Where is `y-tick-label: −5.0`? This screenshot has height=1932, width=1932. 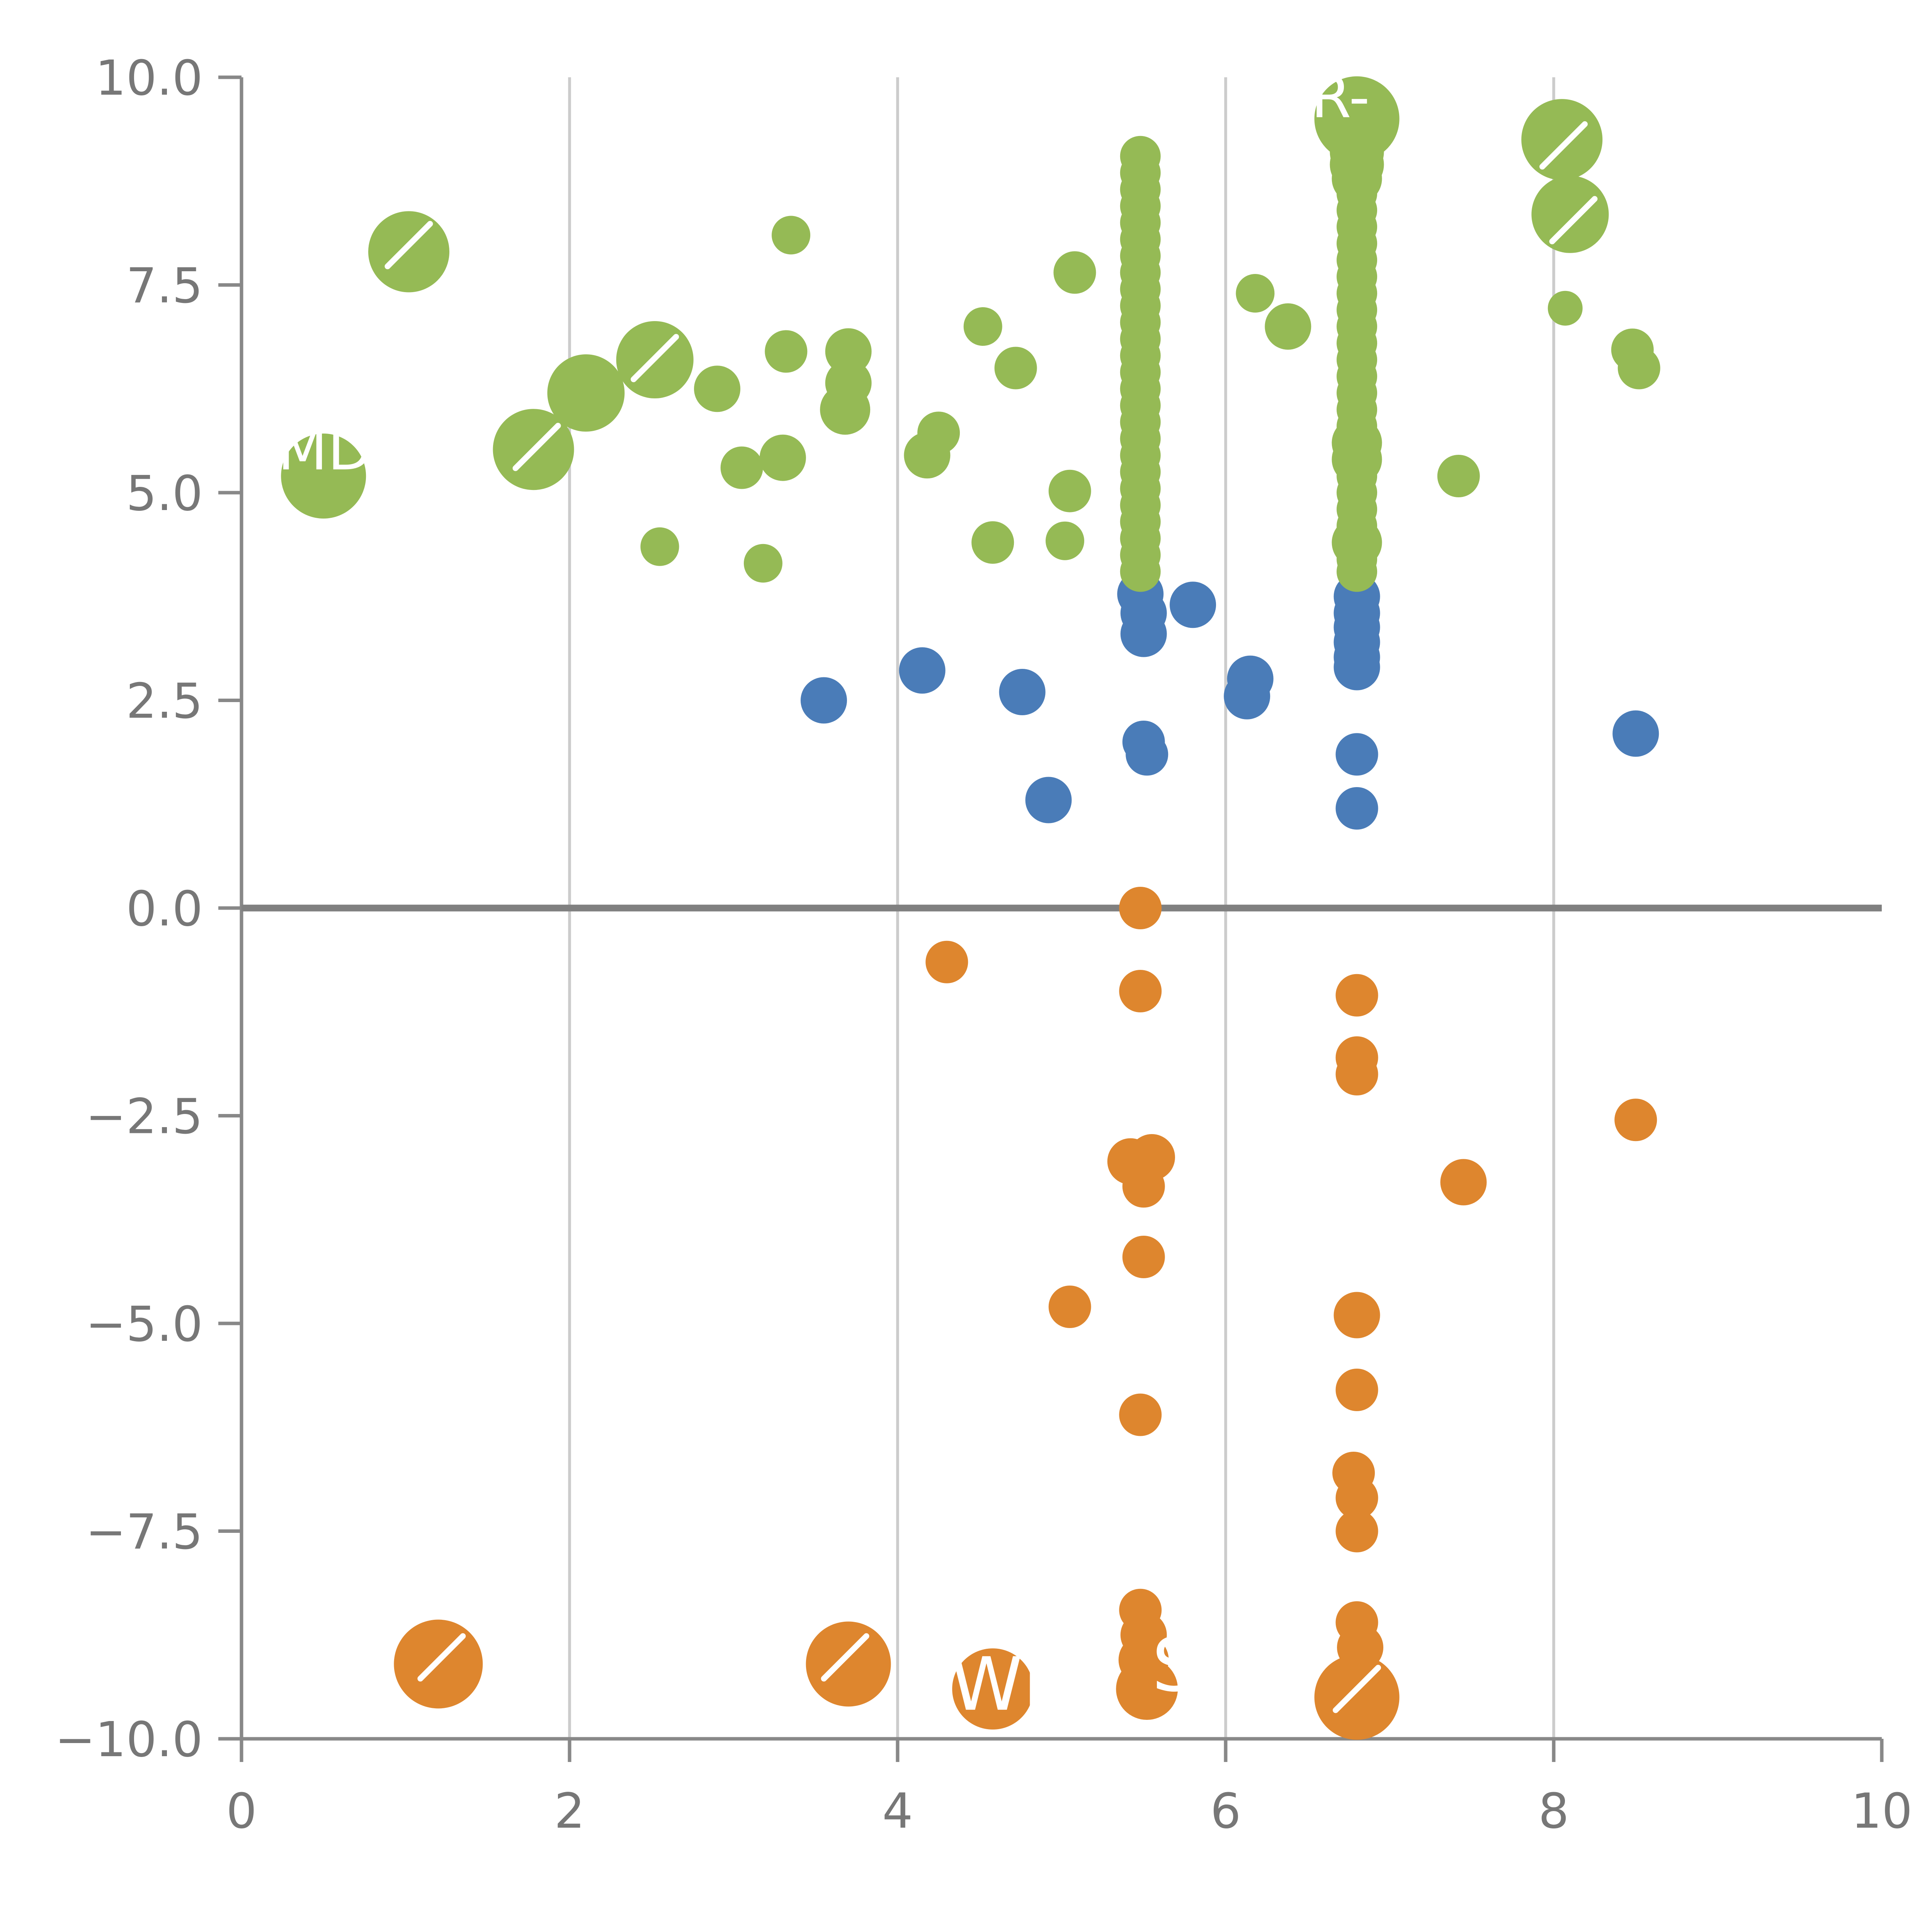 y-tick-label: −5.0 is located at coordinates (144, 1324).